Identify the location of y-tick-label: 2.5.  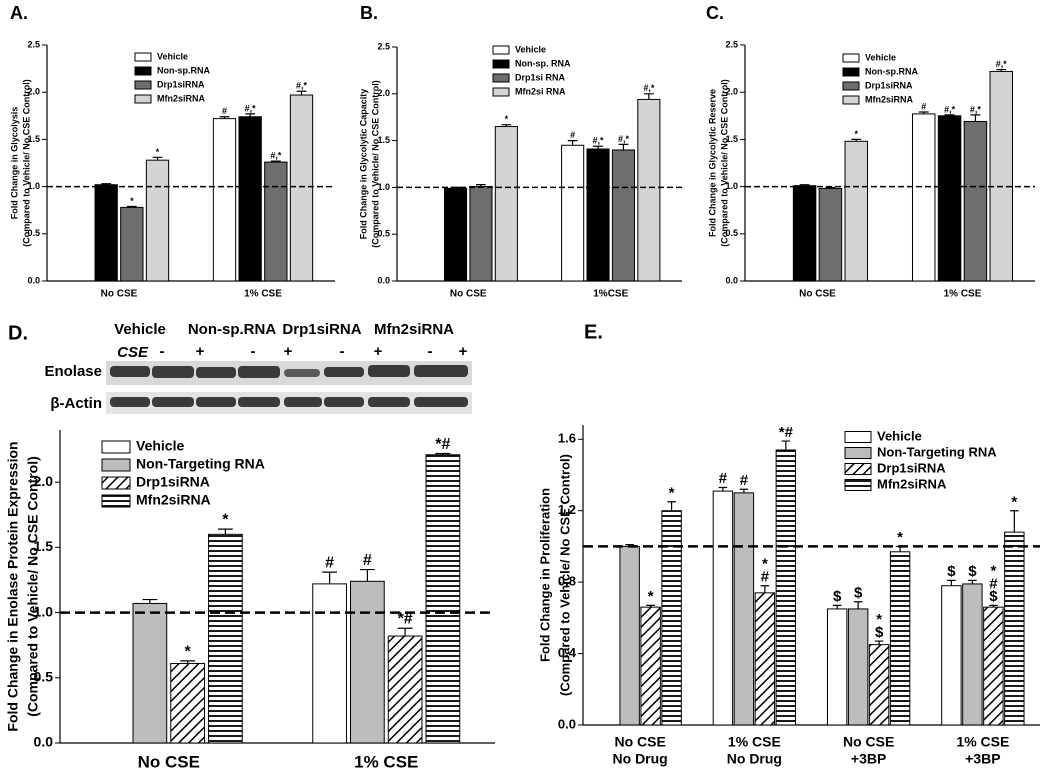
(383, 46).